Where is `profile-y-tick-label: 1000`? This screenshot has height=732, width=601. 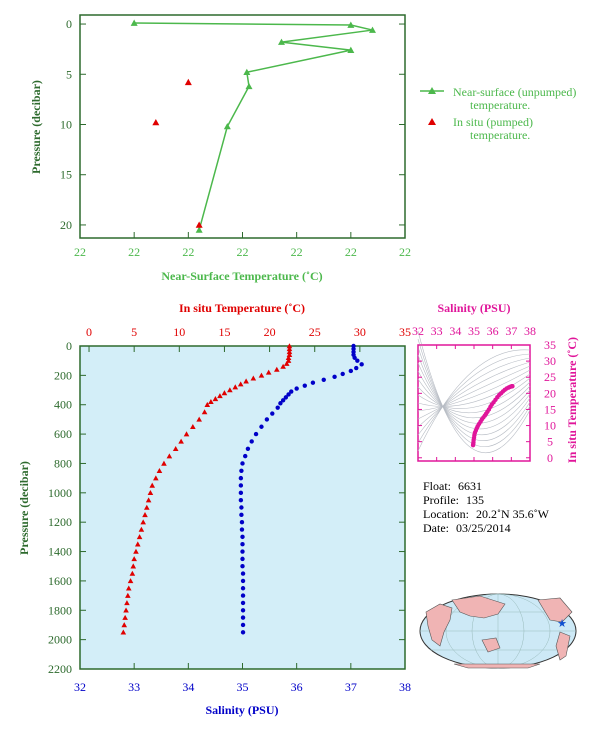
profile-y-tick-label: 1000 is located at coordinates (60, 493).